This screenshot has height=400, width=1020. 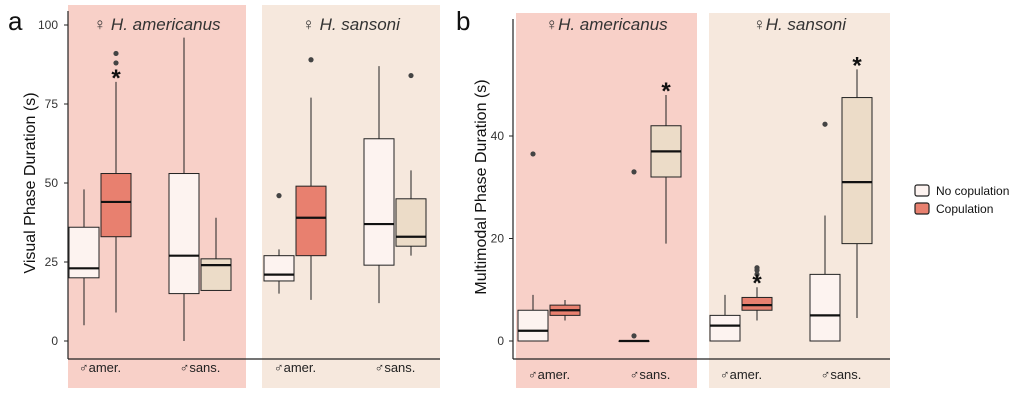 What do you see at coordinates (922, 190) in the screenshot?
I see `legend-swatch-no-copulation` at bounding box center [922, 190].